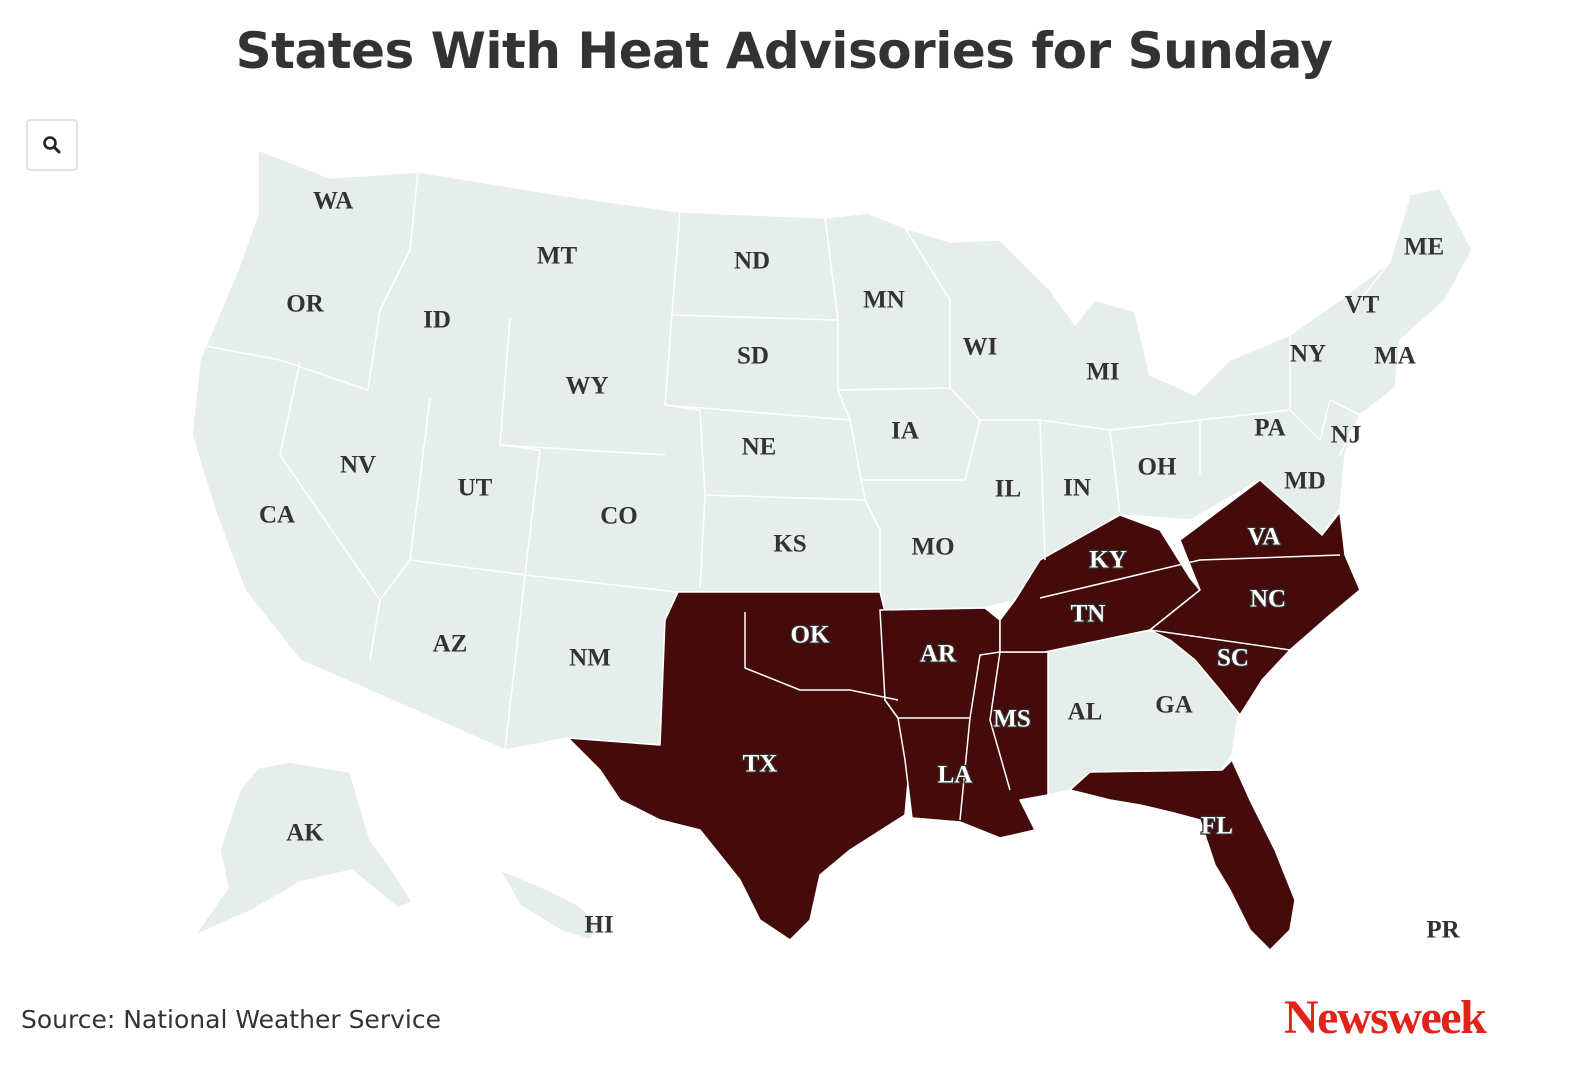 This screenshot has height=1078, width=1588. Describe the element at coordinates (557, 256) in the screenshot. I see `state-label-mt: MT` at that location.